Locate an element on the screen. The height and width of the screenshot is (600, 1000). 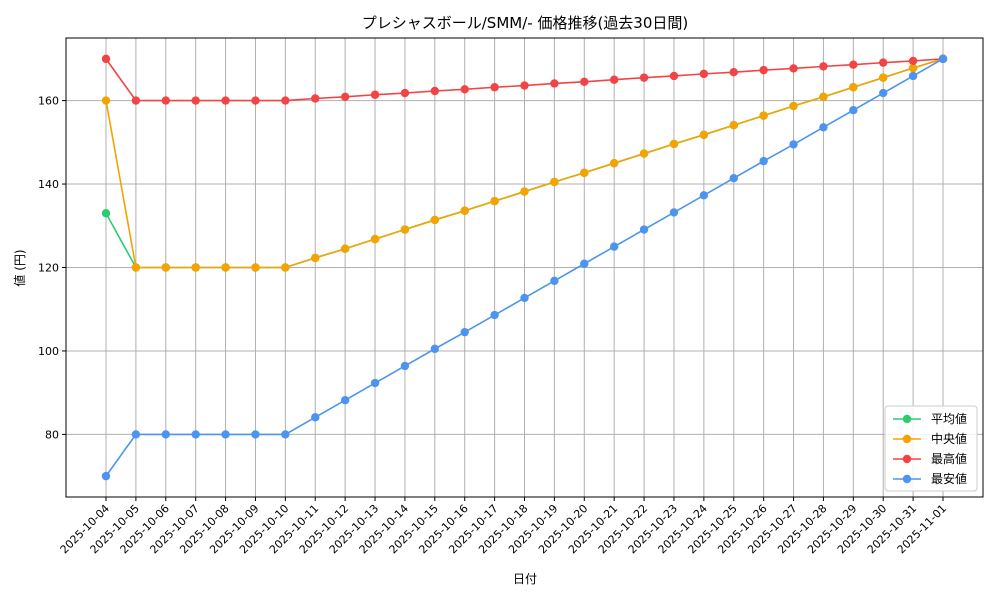
x-axis-label: 日付 is located at coordinates (525, 579).